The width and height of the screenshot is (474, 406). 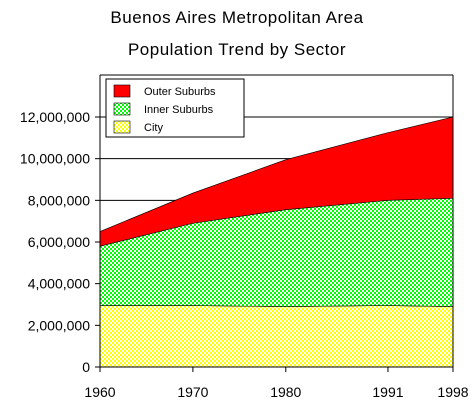 What do you see at coordinates (237, 17) in the screenshot?
I see `chart-title: Buenos Aires Metropolitan Area` at bounding box center [237, 17].